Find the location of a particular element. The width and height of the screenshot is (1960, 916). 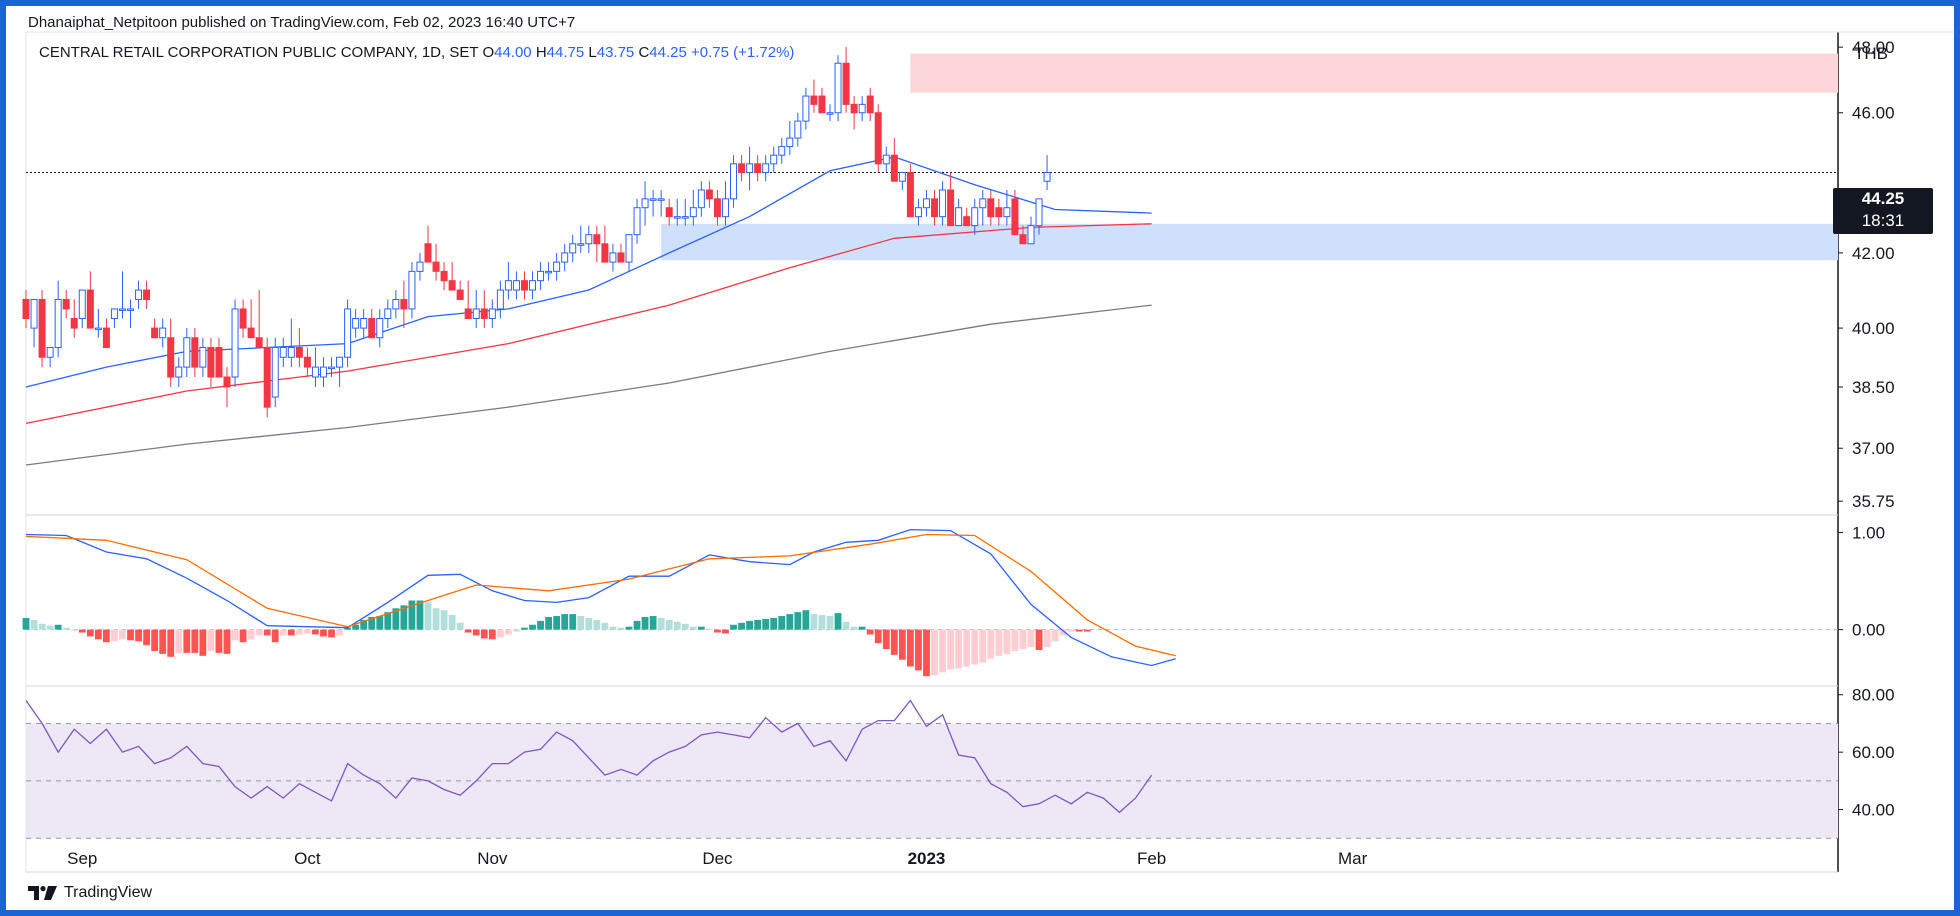

time-axis-label: Oct is located at coordinates (307, 858).